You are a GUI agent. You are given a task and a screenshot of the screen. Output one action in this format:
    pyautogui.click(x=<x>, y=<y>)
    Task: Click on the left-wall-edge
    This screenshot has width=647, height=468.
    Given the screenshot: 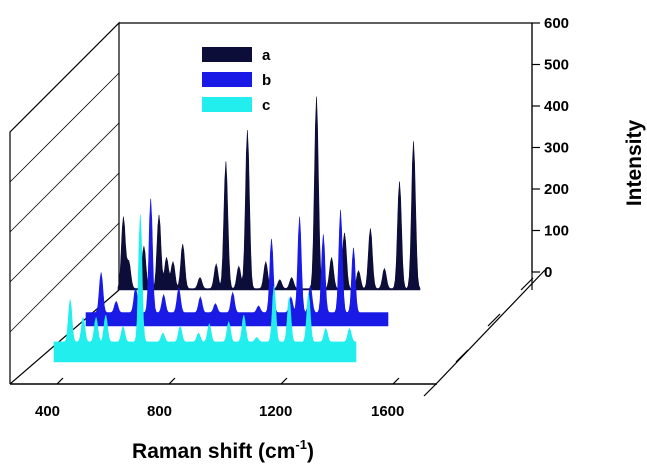 What is the action you would take?
    pyautogui.click(x=64, y=202)
    